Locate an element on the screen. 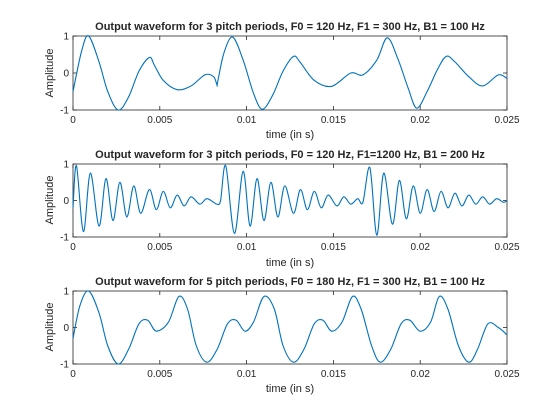 Image resolution: width=560 pixels, height=420 pixels. subplot-1-ylabel: Amplitude is located at coordinates (50, 73).